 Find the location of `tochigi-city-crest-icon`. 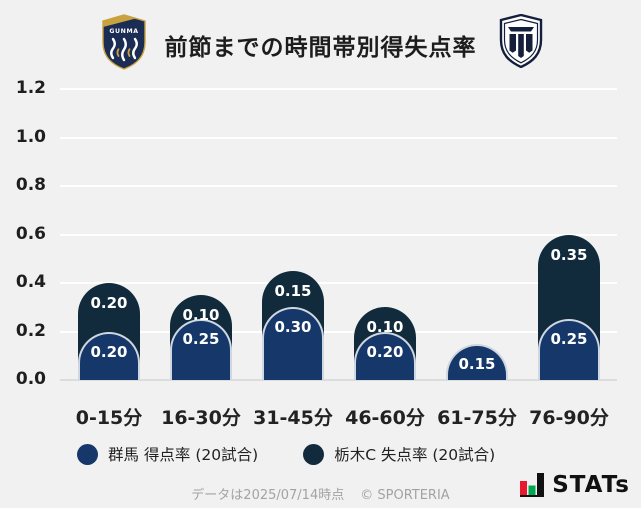

tochigi-city-crest-icon is located at coordinates (521, 41).